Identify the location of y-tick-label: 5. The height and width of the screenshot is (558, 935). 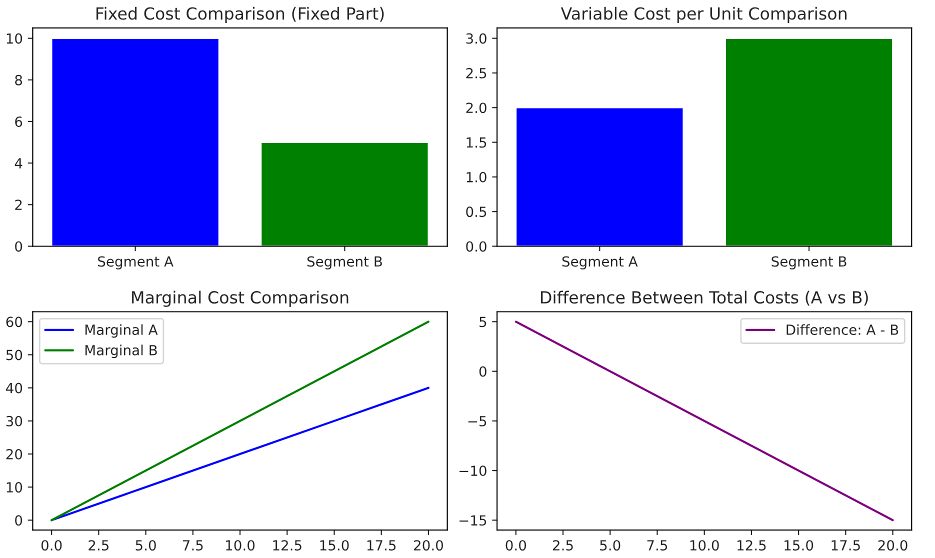
(483, 322).